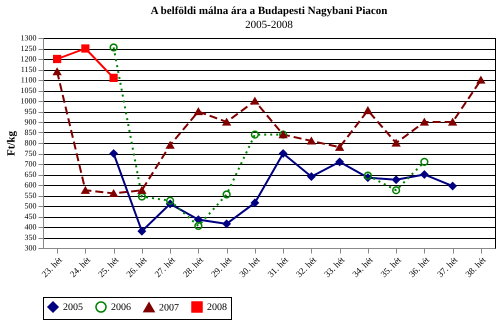 This screenshot has width=500, height=325. Describe the element at coordinates (30, 153) in the screenshot. I see `y-tick-label: 750` at that location.